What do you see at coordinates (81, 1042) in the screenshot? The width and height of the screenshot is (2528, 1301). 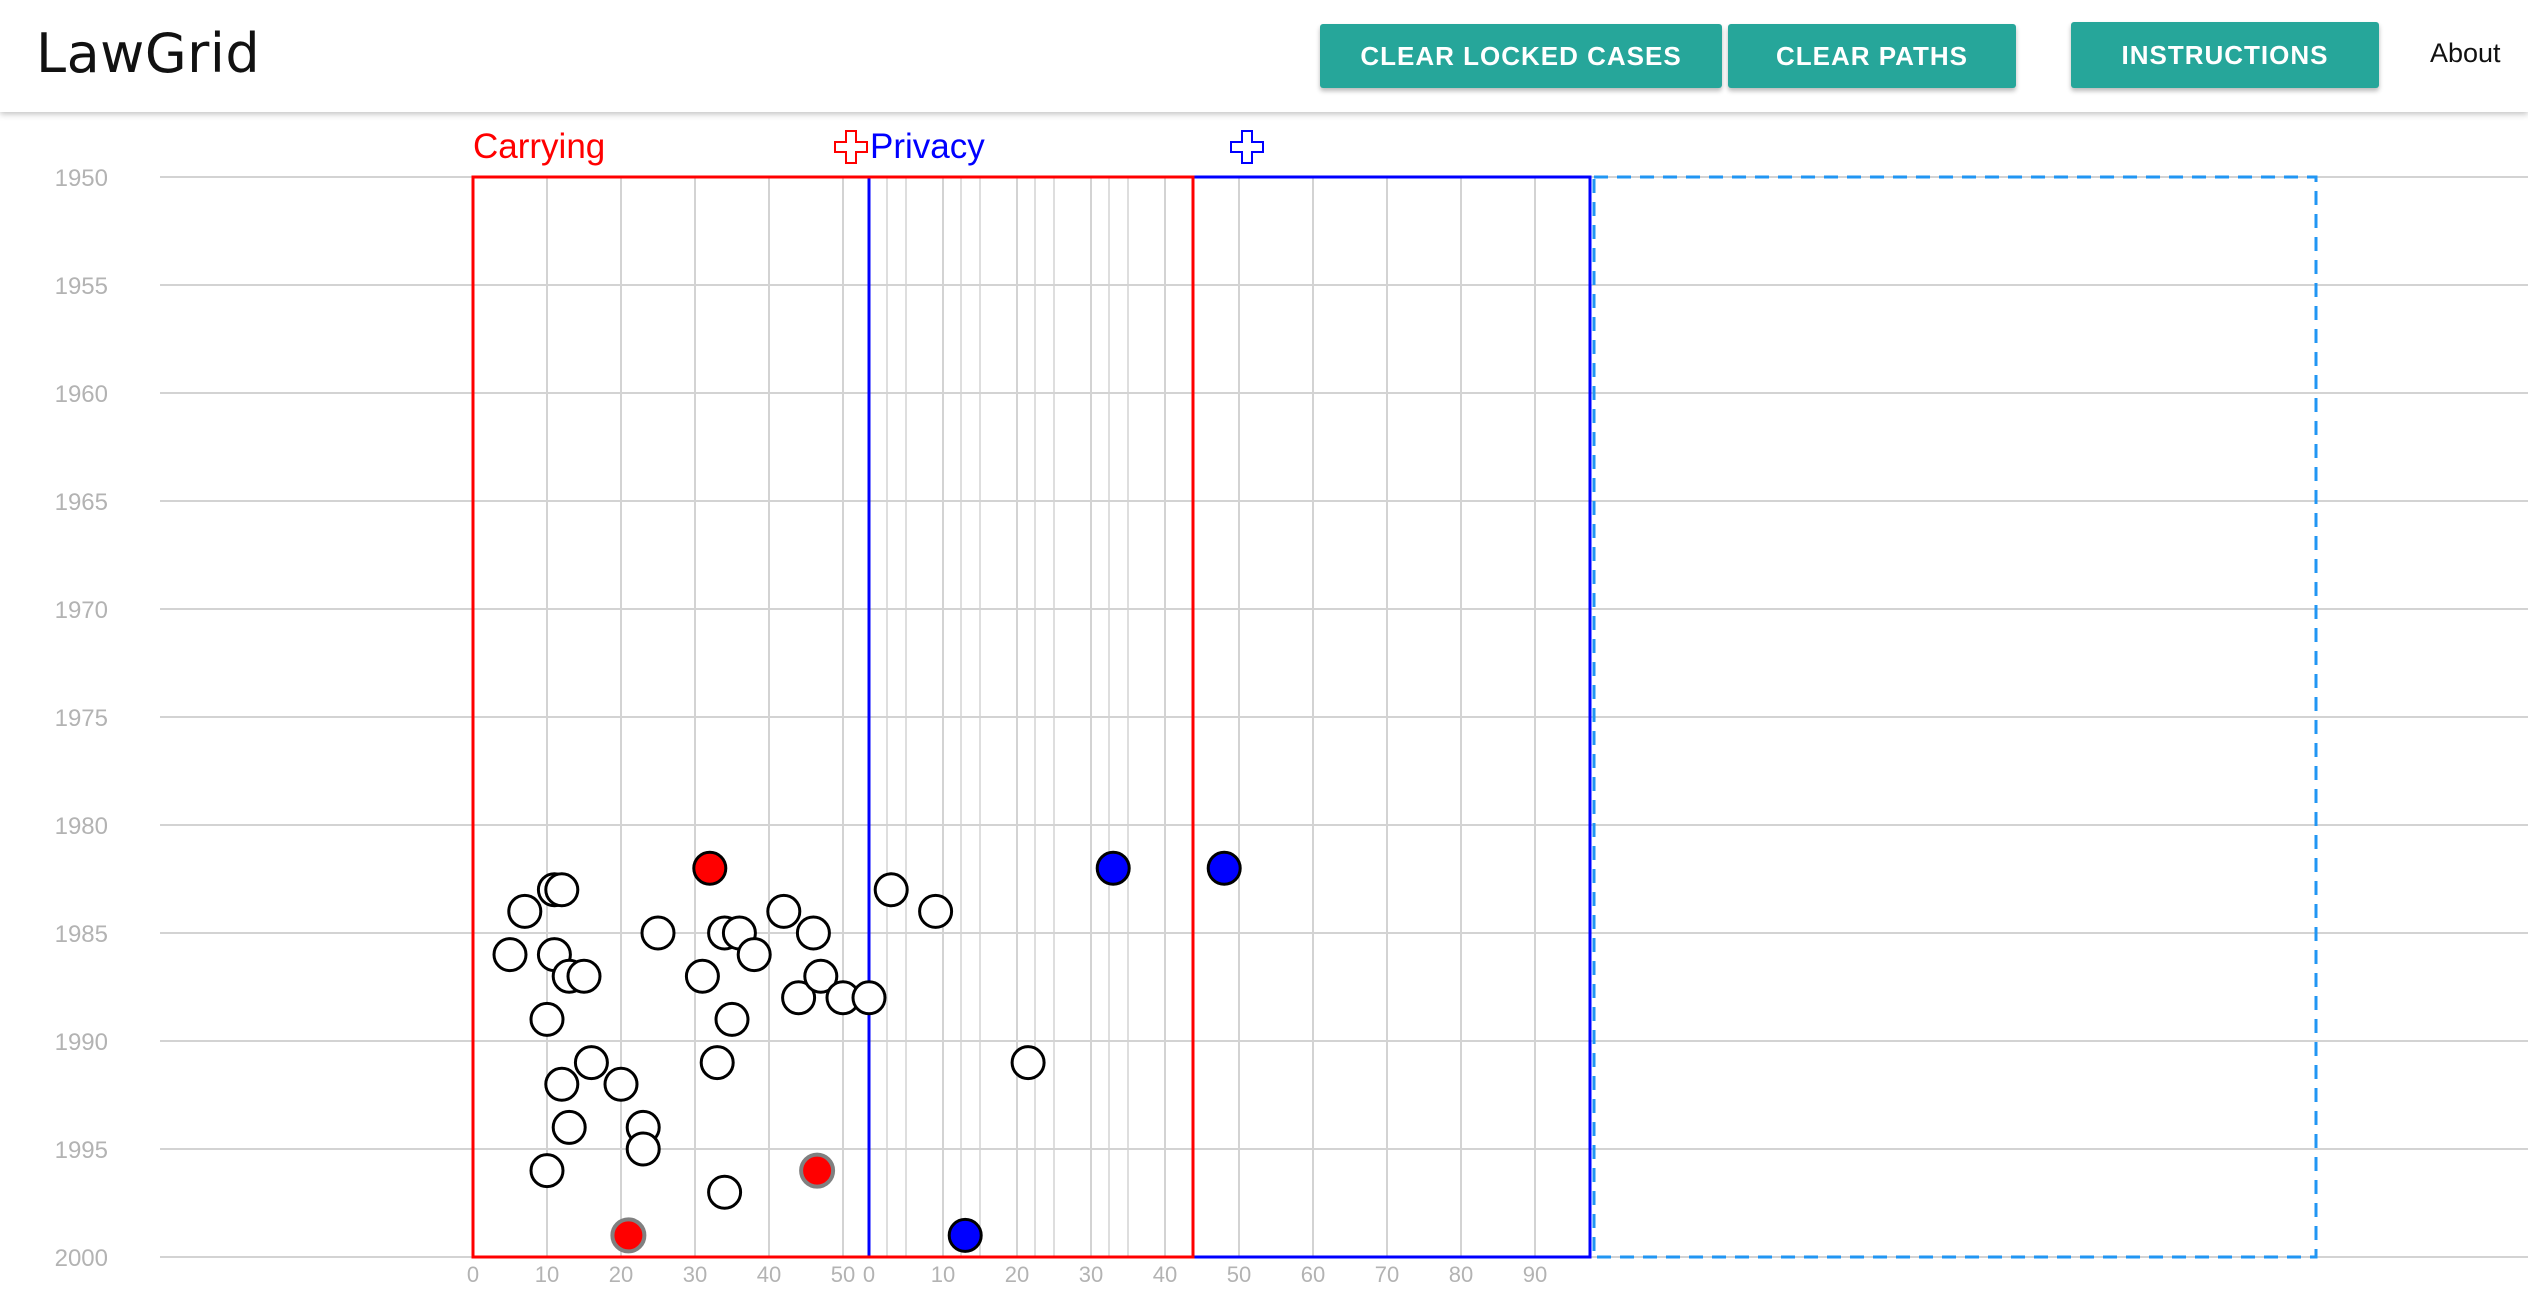 I see `year-tick-label: 1990` at bounding box center [81, 1042].